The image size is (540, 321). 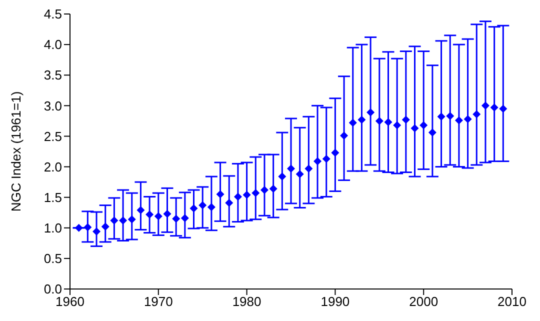 What do you see at coordinates (53, 75) in the screenshot?
I see `y-tick-label: 3.5` at bounding box center [53, 75].